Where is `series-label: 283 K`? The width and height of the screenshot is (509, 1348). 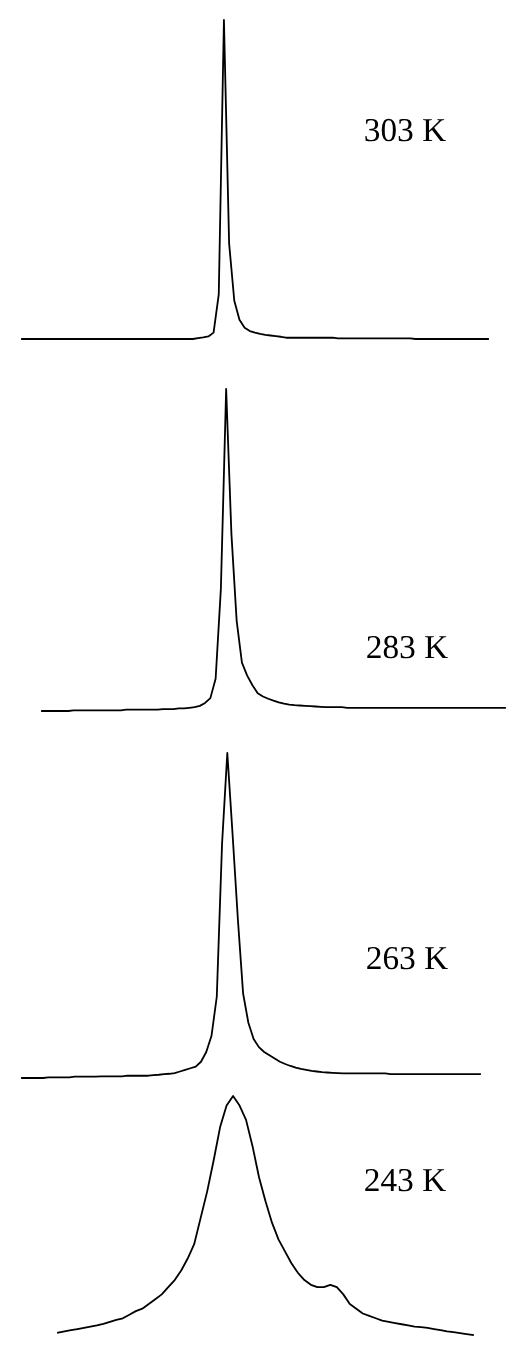 series-label: 283 K is located at coordinates (407, 647).